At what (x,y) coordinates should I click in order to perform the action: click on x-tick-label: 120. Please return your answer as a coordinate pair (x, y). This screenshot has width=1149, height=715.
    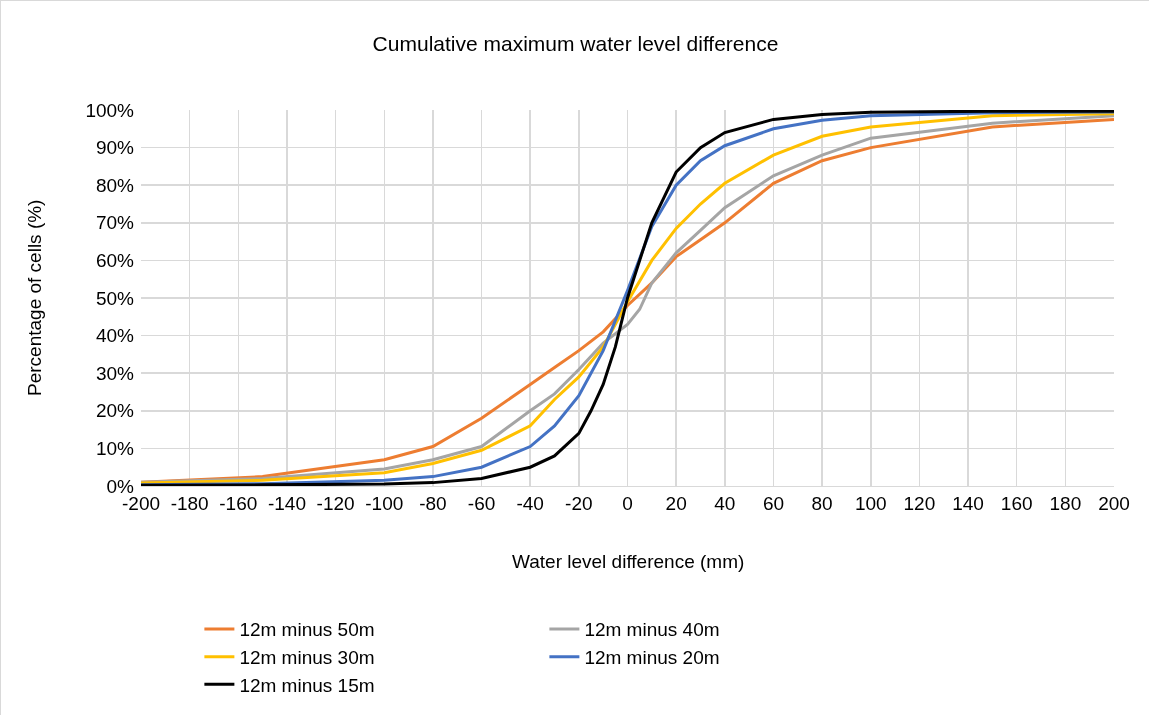
    Looking at the image, I should click on (919, 503).